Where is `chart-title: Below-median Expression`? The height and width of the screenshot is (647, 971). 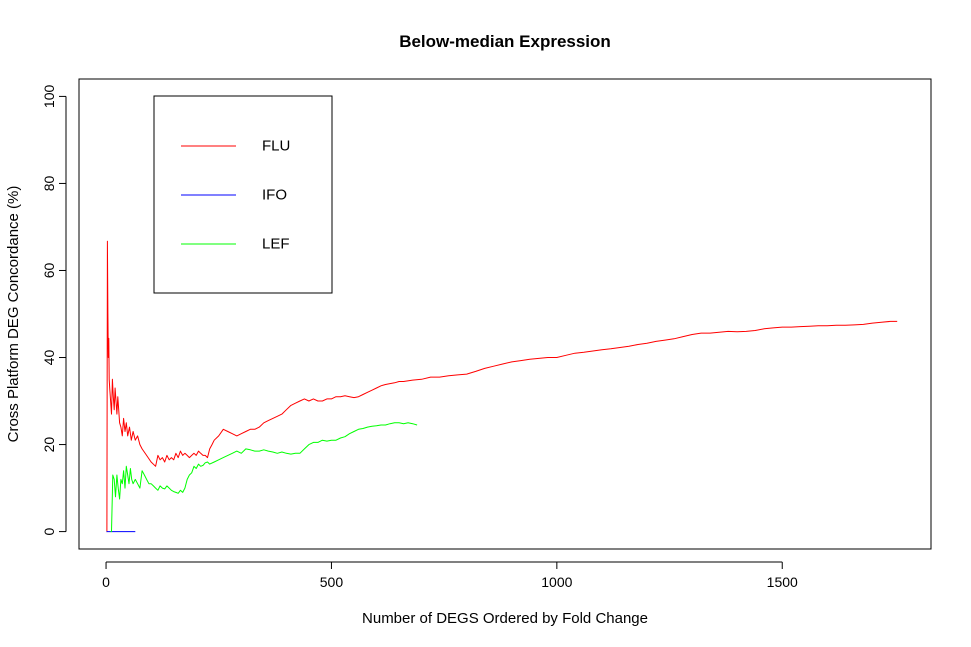
chart-title: Below-median Expression is located at coordinates (505, 41).